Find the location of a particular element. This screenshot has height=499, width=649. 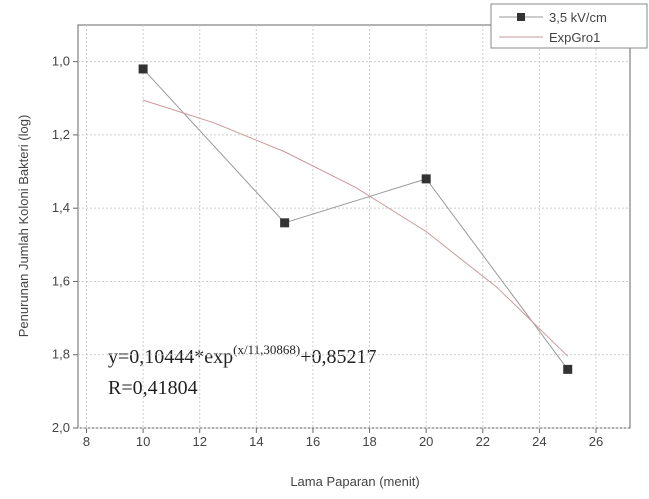

x-tick-label: 12 is located at coordinates (199, 441).